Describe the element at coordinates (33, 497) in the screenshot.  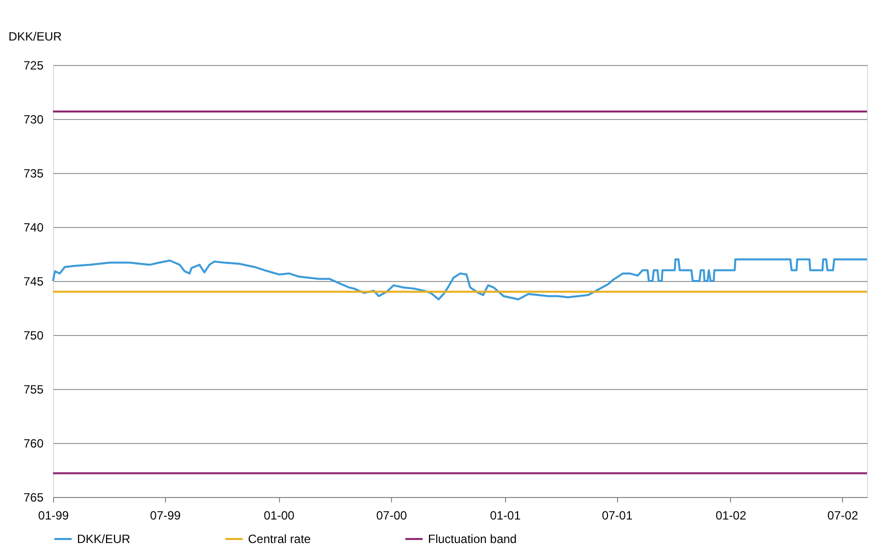
I see `y-tick-label: 765` at that location.